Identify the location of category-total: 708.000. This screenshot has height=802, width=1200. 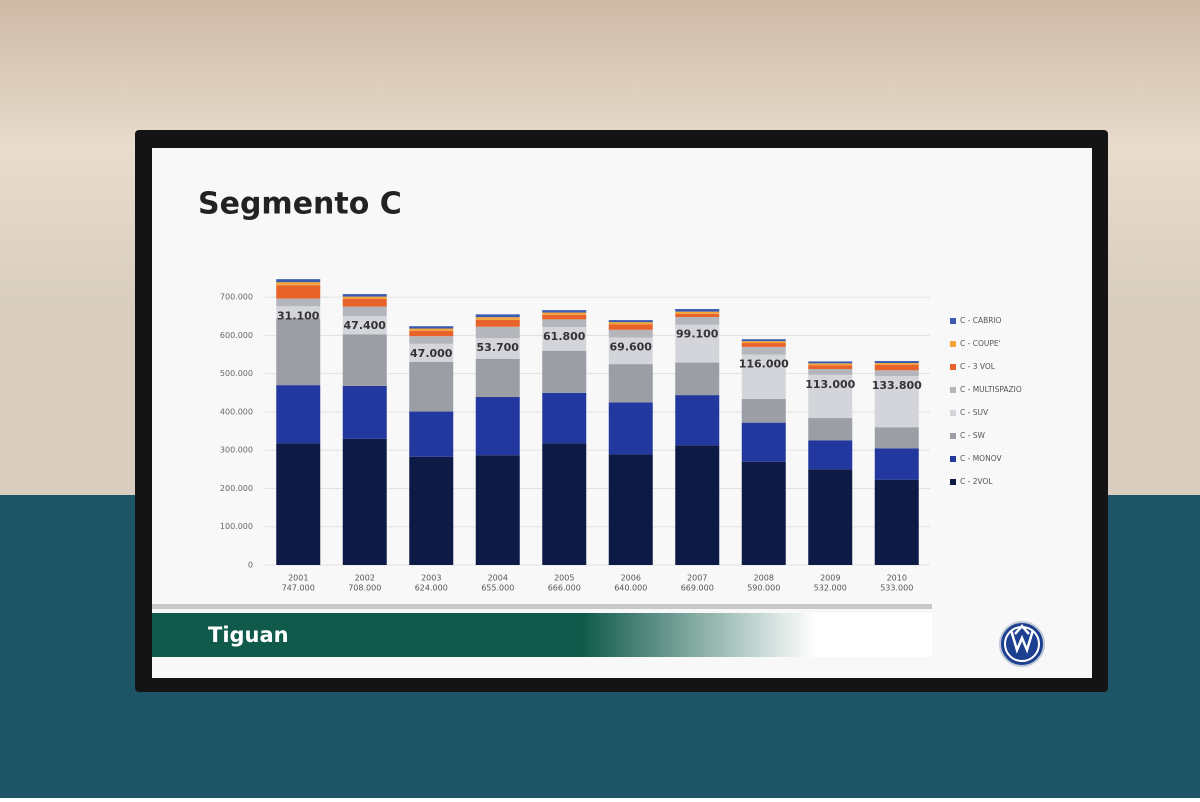
(364, 588).